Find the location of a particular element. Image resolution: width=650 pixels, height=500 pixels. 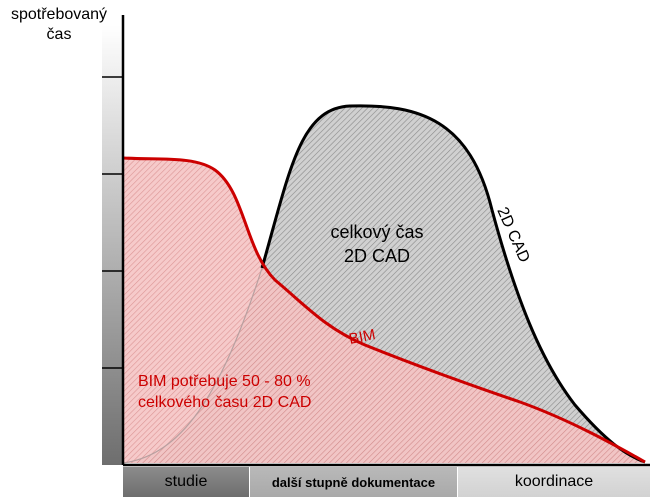

bim-curve-label: BIM is located at coordinates (362, 337).